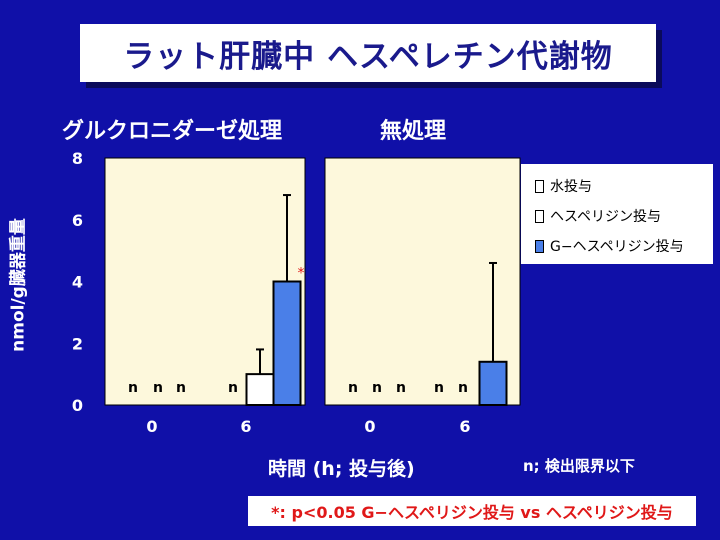  I want to click on x-axis-title: 時間 (h; 投与後), so click(341, 469).